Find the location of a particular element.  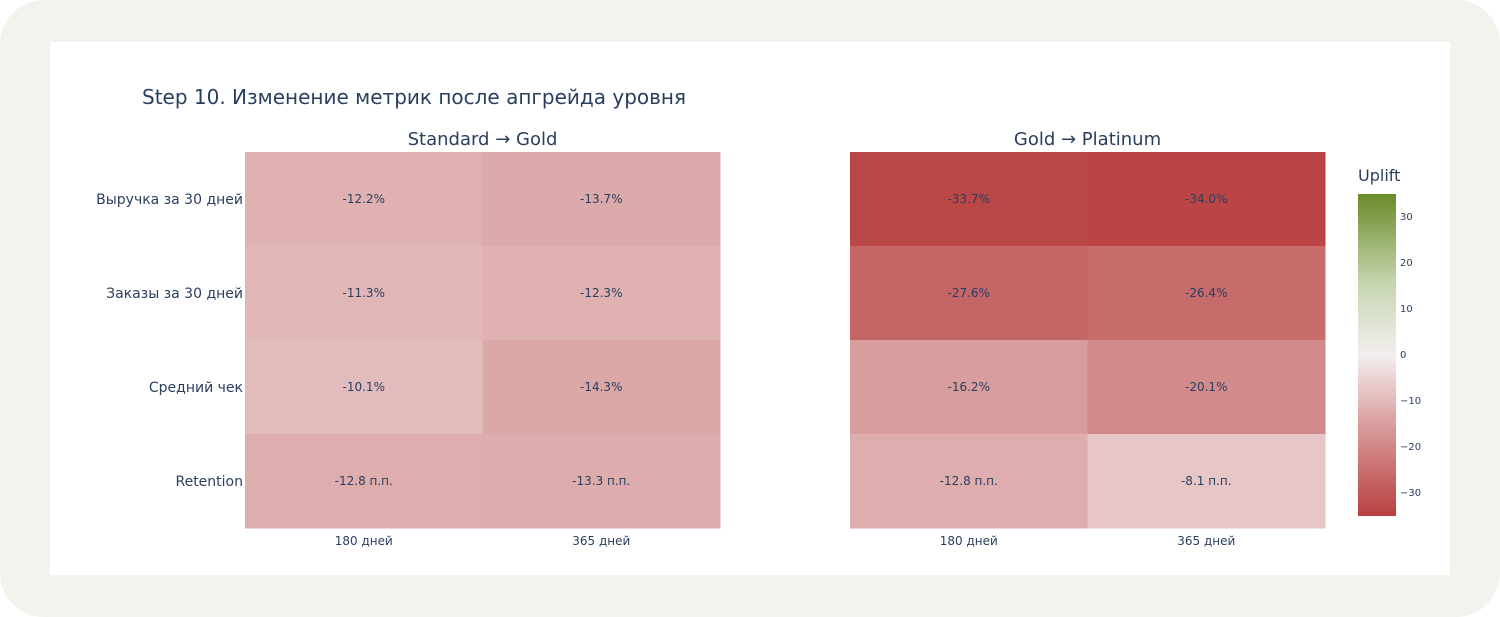

colorbar: Uplift 30 20 10 0 −10 −20 −30 is located at coordinates (1389, 341).